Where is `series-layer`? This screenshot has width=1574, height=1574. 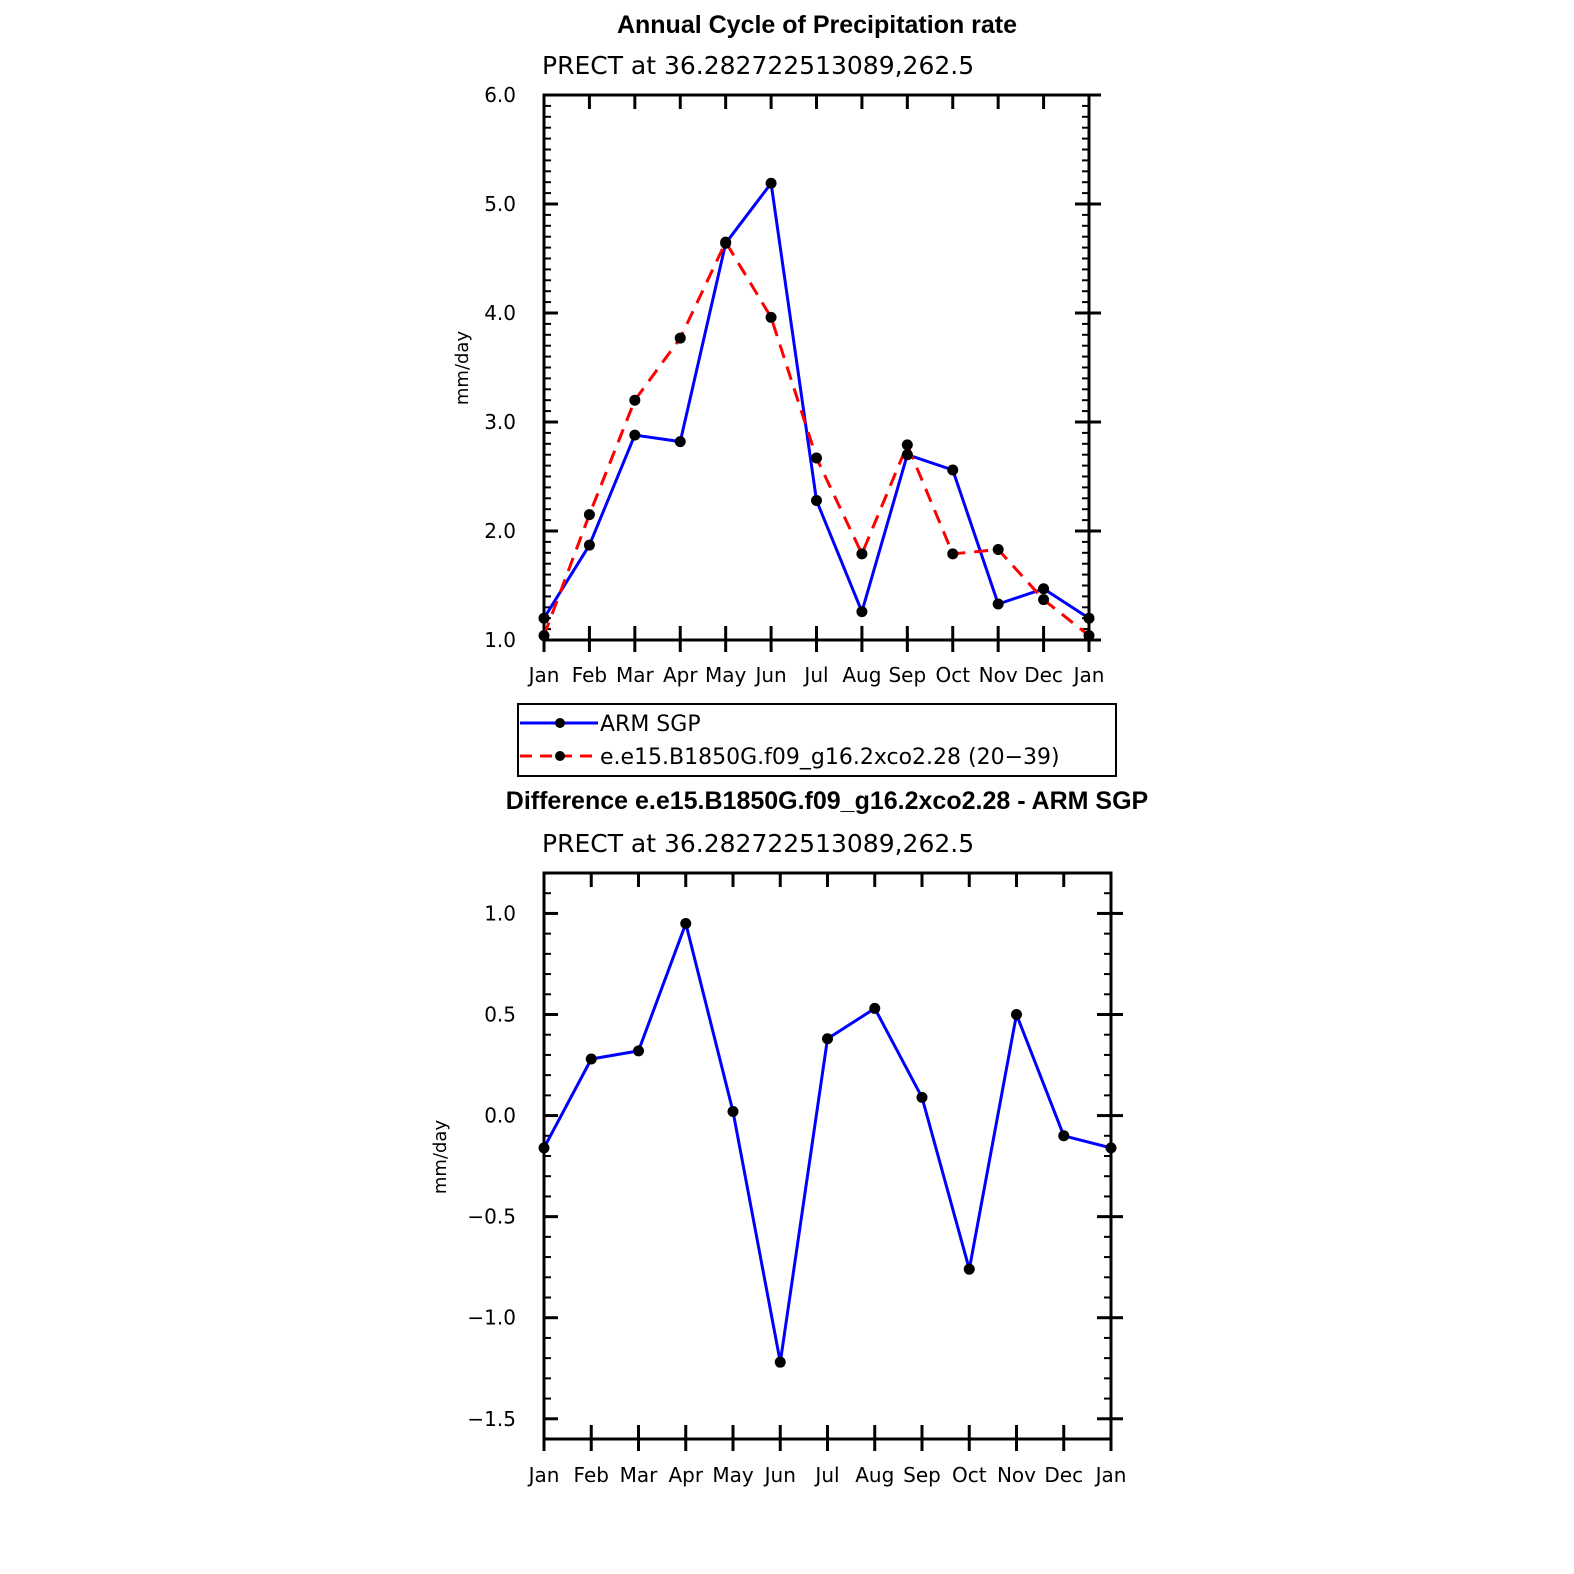 series-layer is located at coordinates (816, 409).